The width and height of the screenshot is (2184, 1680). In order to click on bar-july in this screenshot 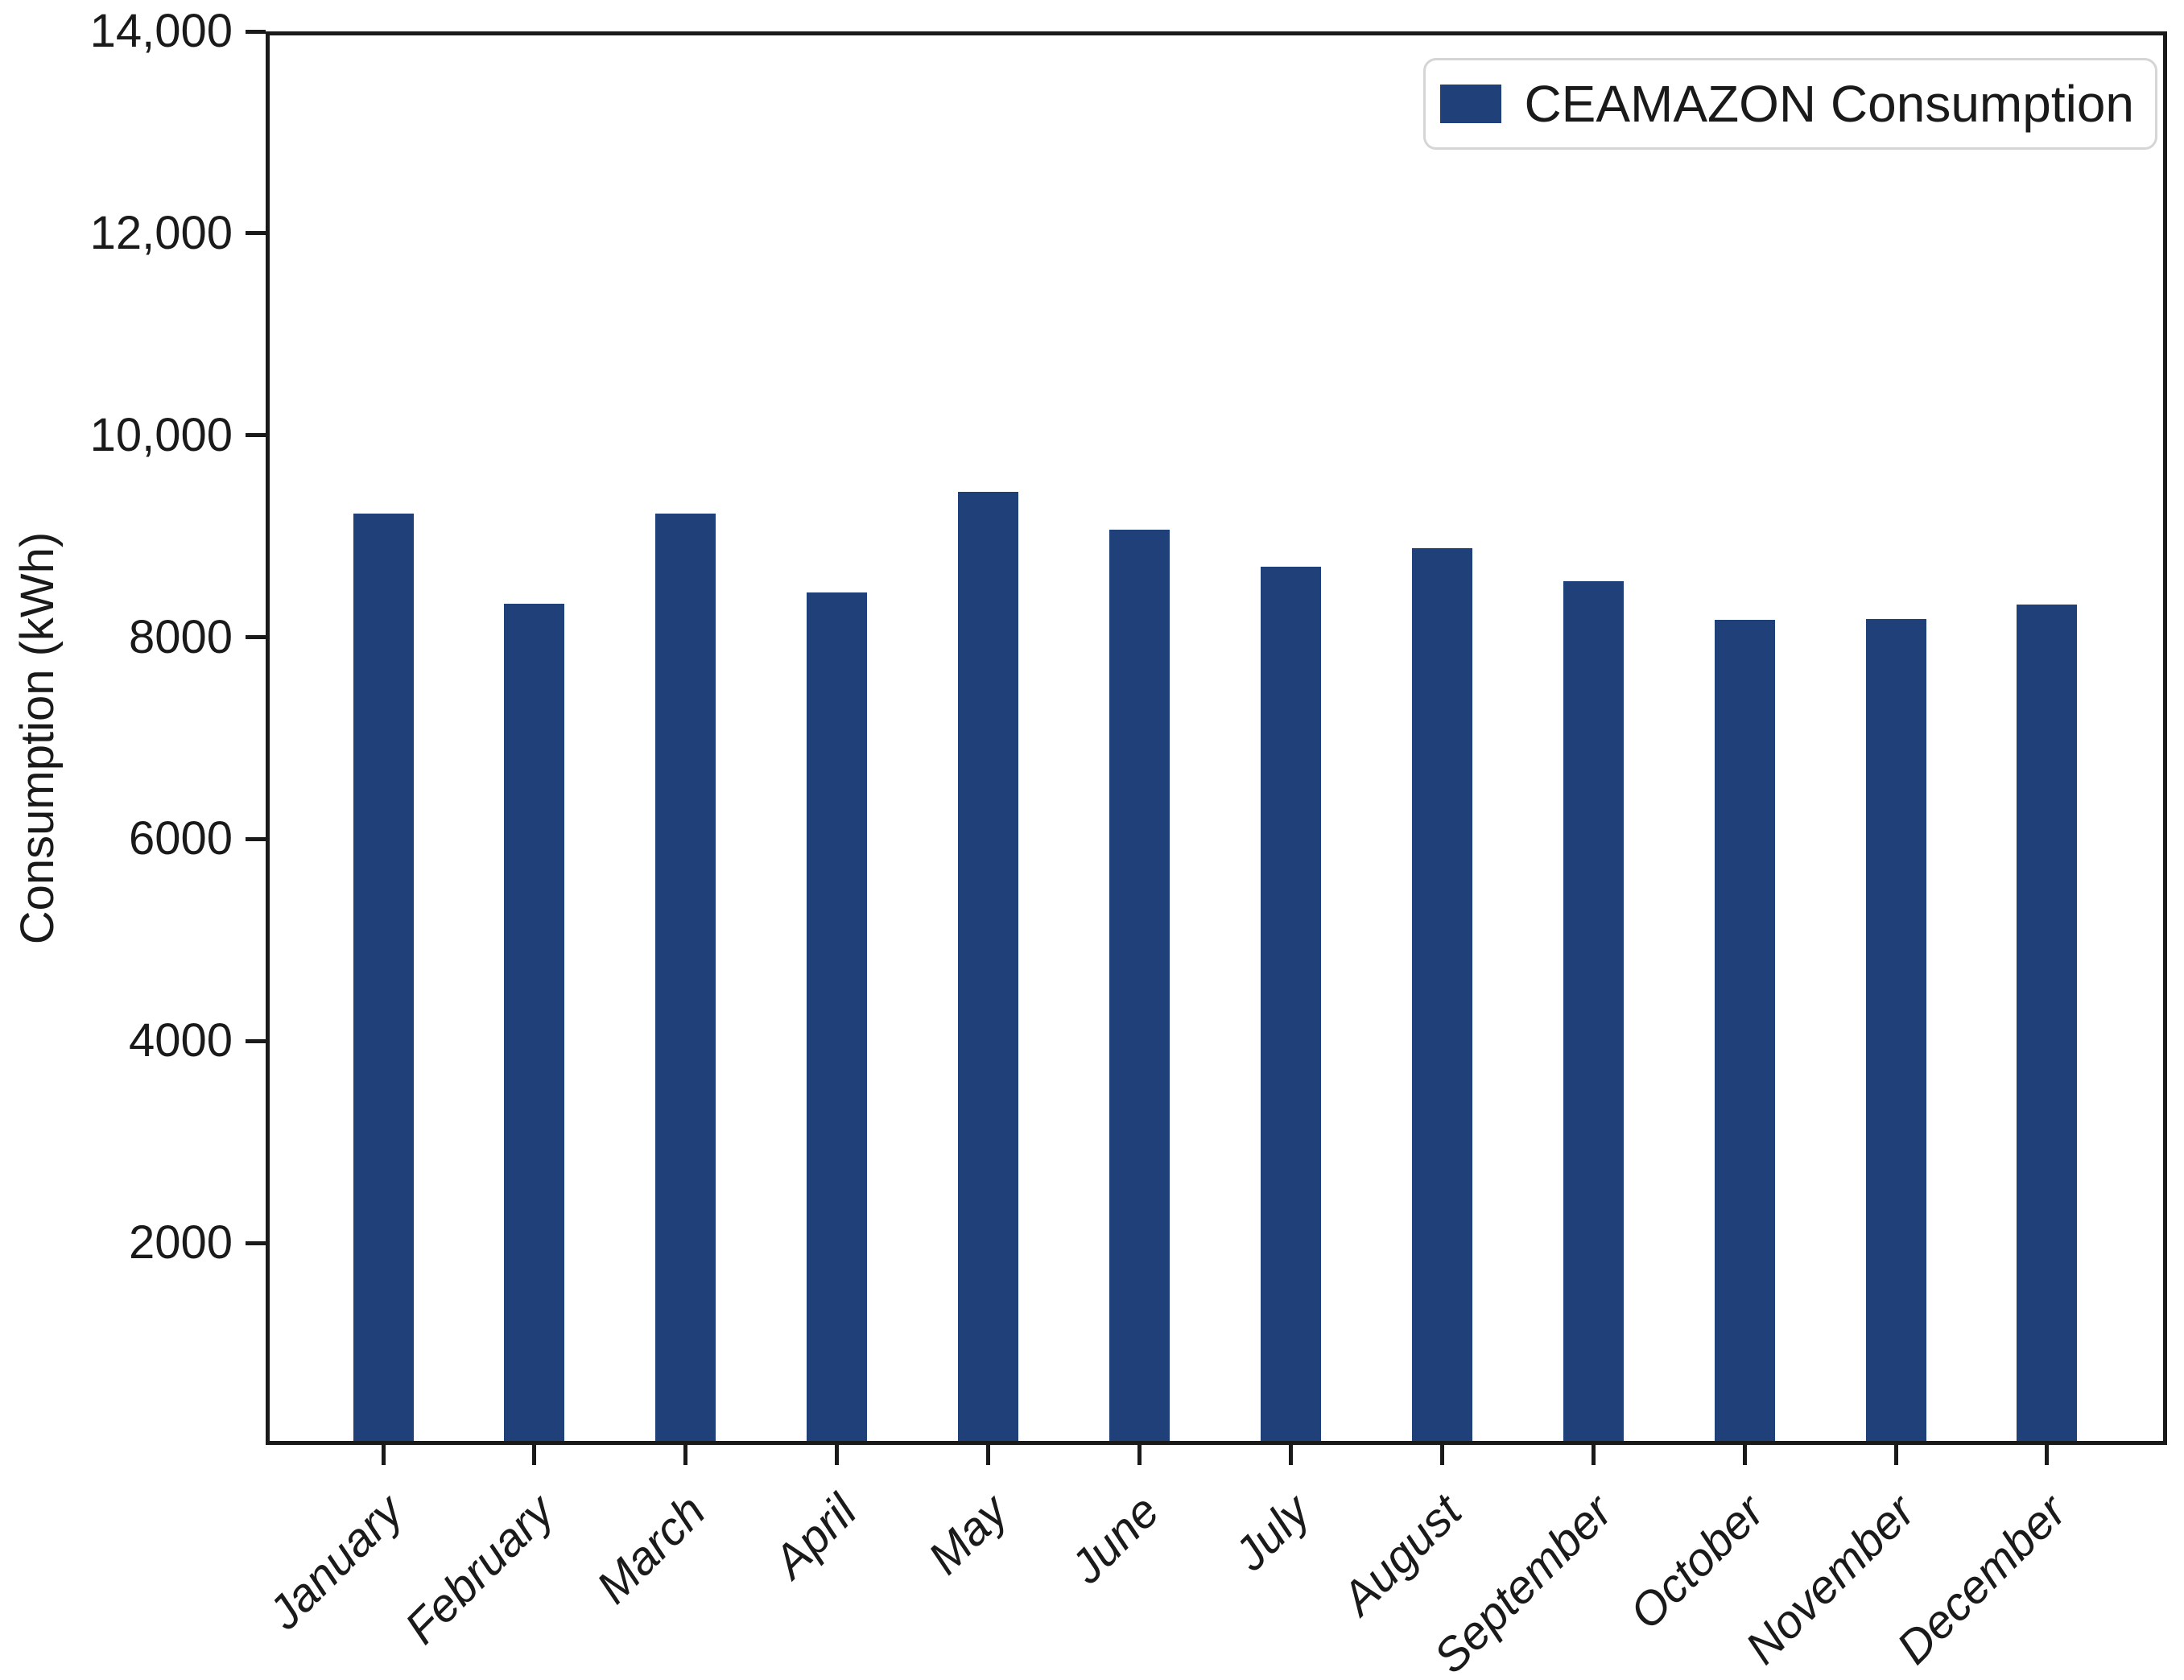, I will do `click(1290, 1003)`.